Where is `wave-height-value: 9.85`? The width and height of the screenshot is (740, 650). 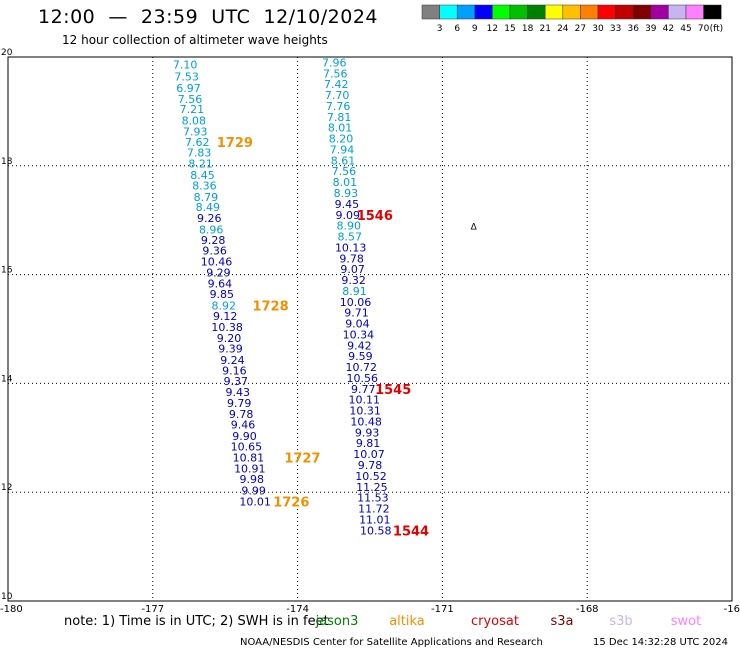 wave-height-value: 9.85 is located at coordinates (222, 294).